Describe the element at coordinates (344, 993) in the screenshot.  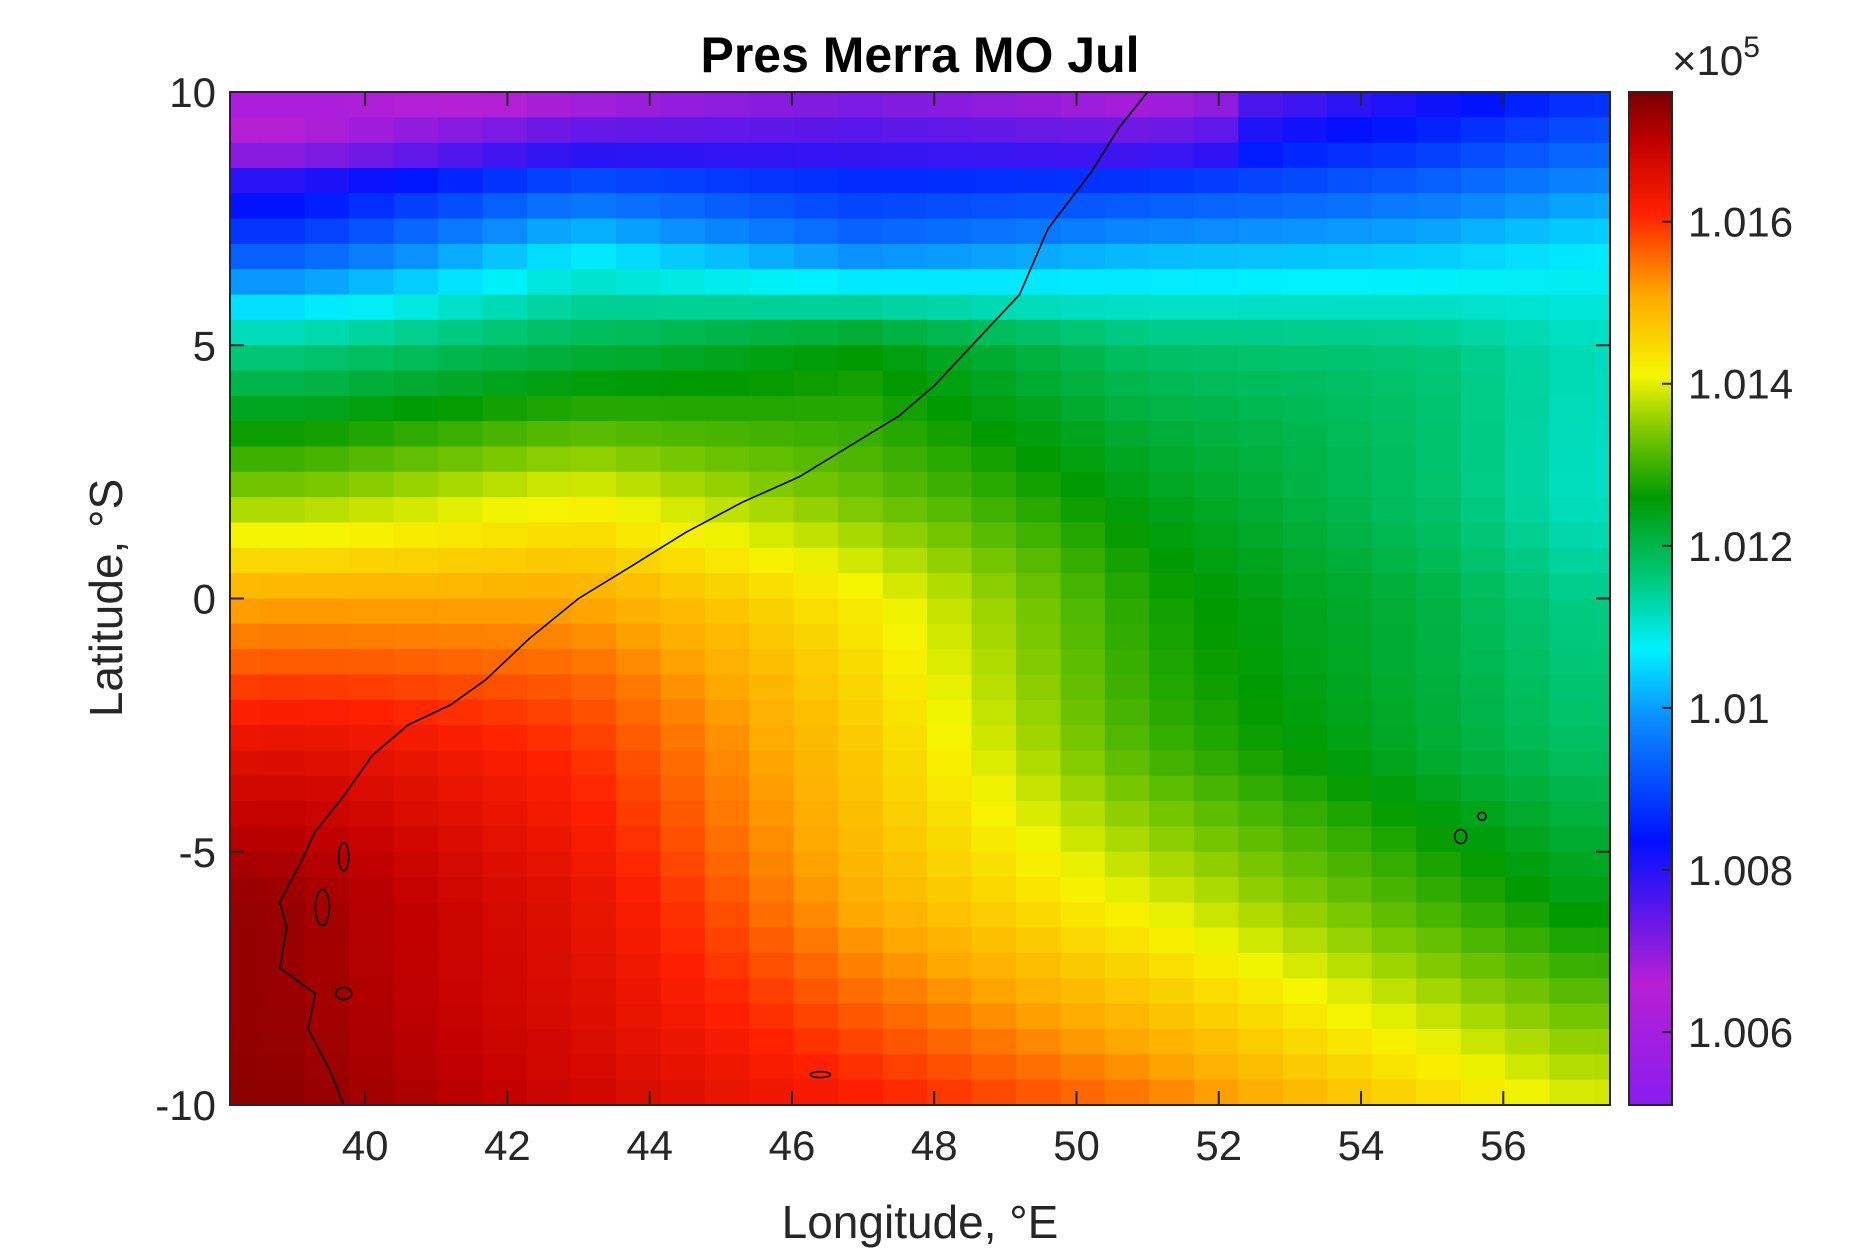
I see `island` at that location.